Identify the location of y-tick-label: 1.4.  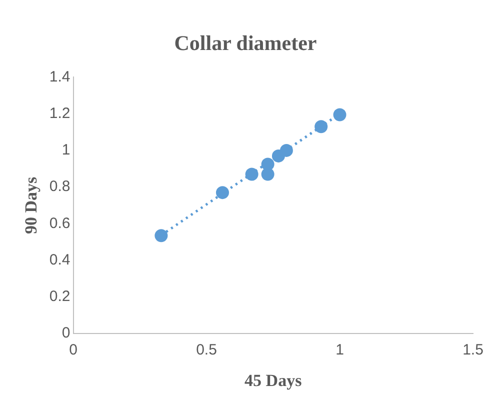
(59, 77).